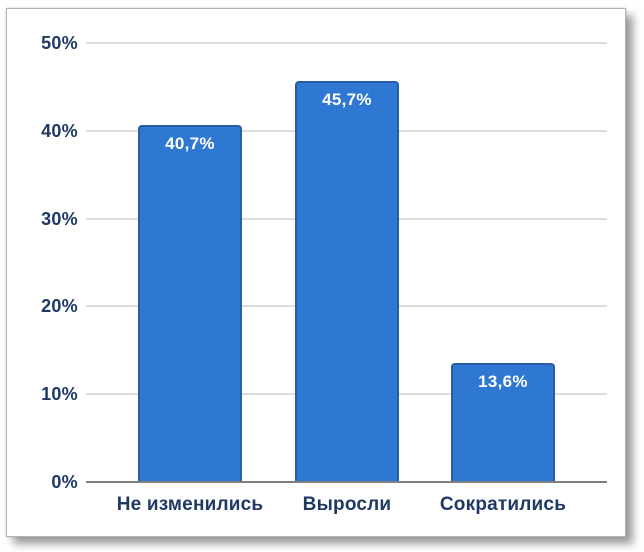 Image resolution: width=644 pixels, height=552 pixels. What do you see at coordinates (59, 130) in the screenshot?
I see `y-axis-tick-label: 40%` at bounding box center [59, 130].